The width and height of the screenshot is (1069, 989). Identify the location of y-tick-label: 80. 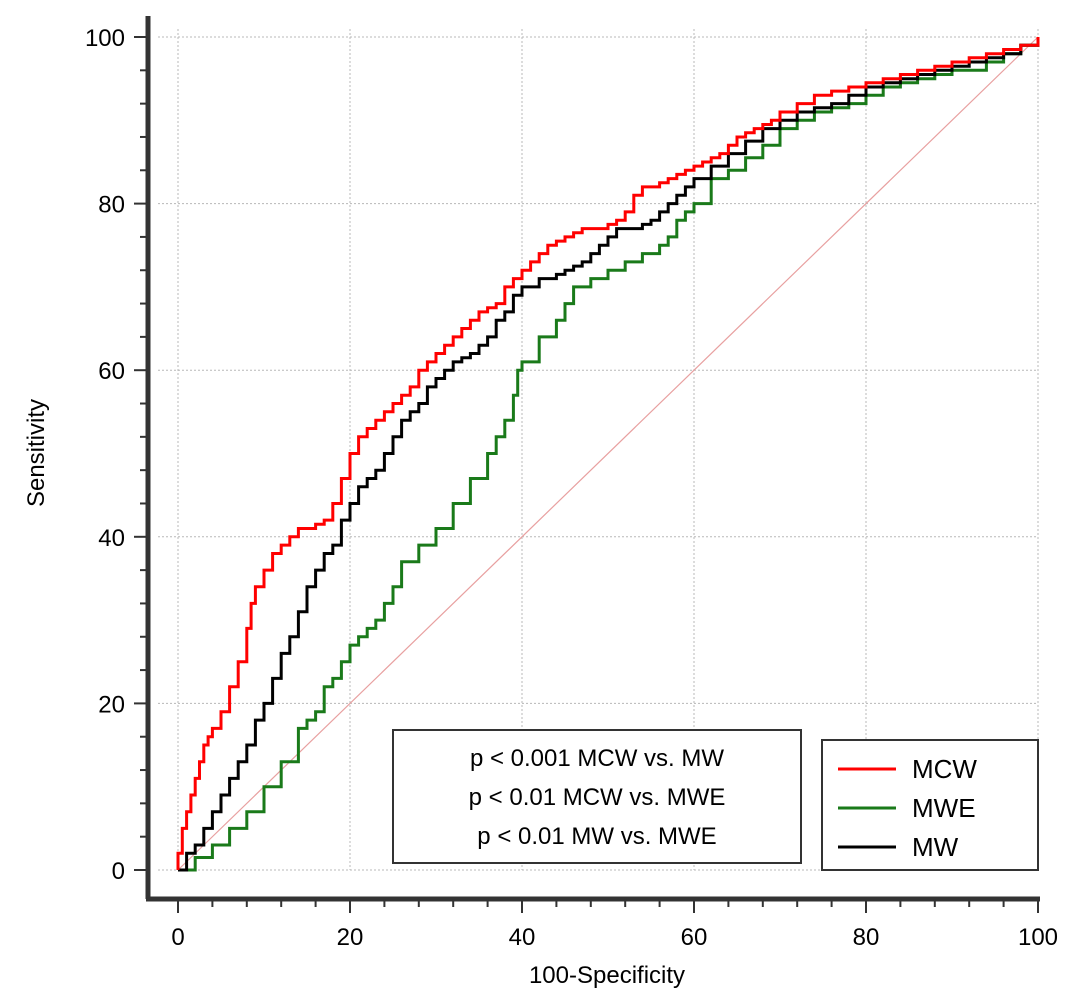
(111, 205).